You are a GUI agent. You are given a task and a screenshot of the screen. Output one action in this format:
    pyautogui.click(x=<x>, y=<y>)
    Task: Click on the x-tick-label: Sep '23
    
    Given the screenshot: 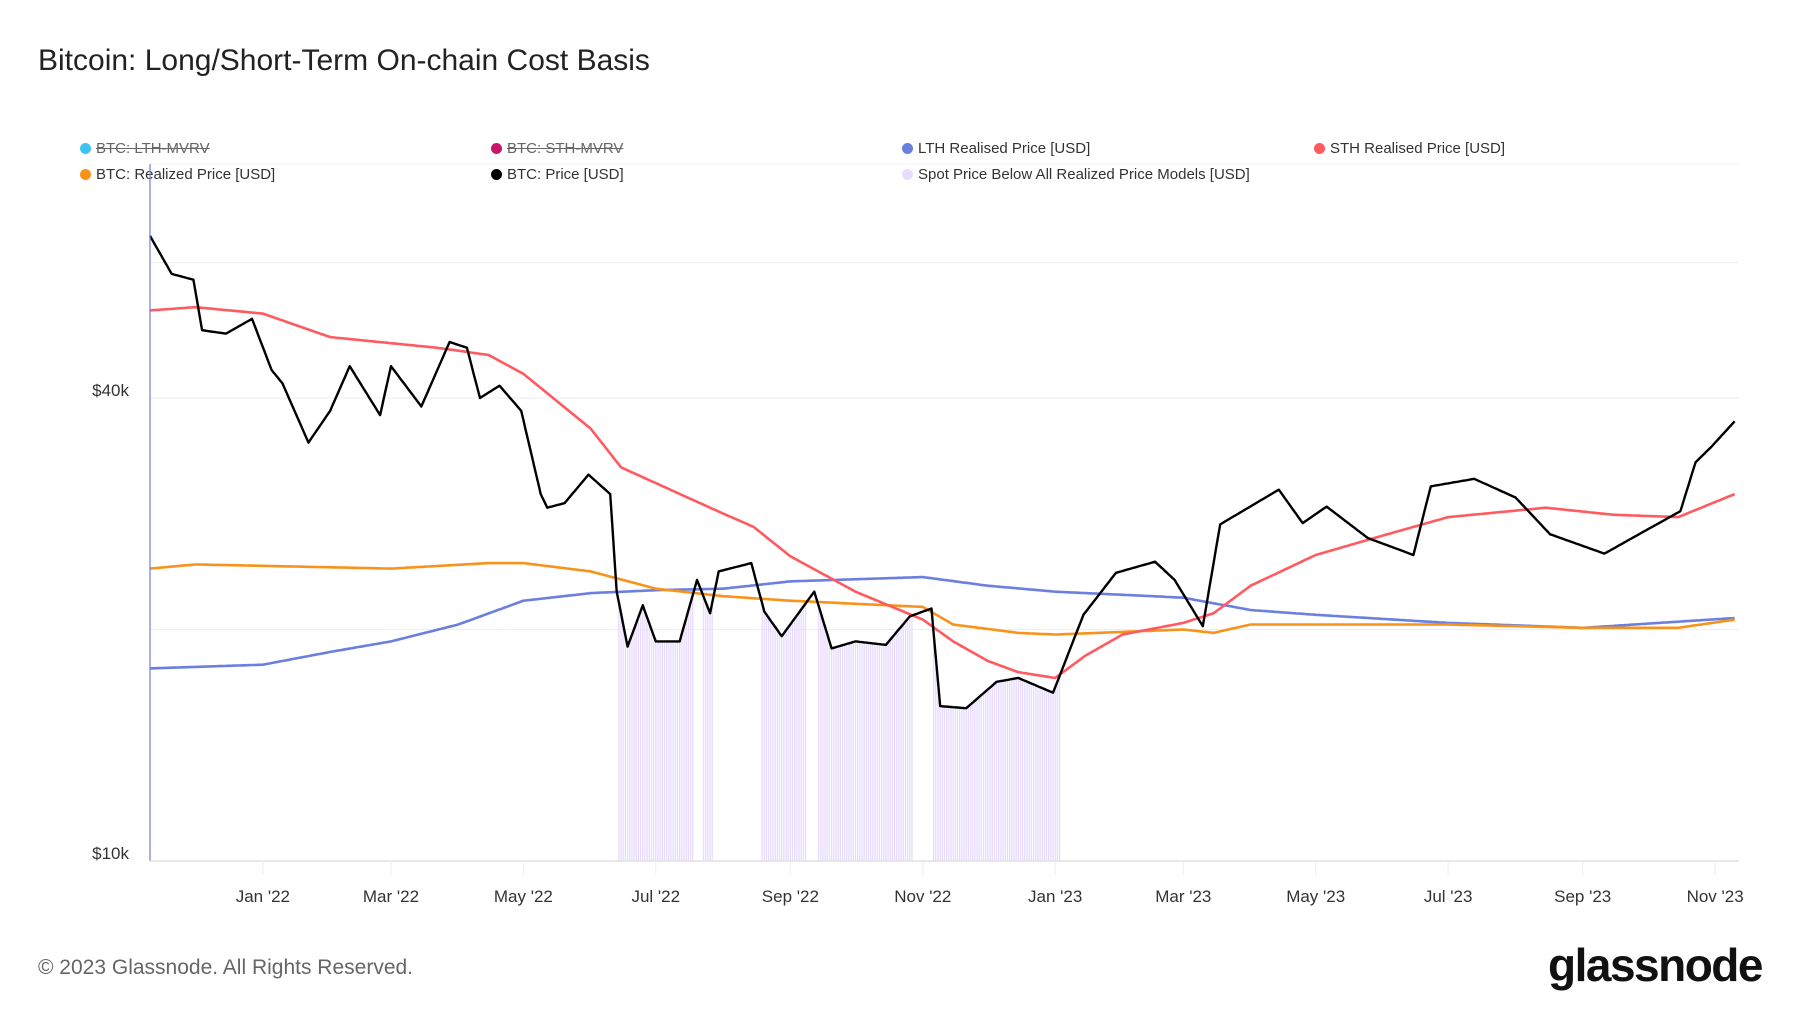 What is the action you would take?
    pyautogui.click(x=1582, y=896)
    